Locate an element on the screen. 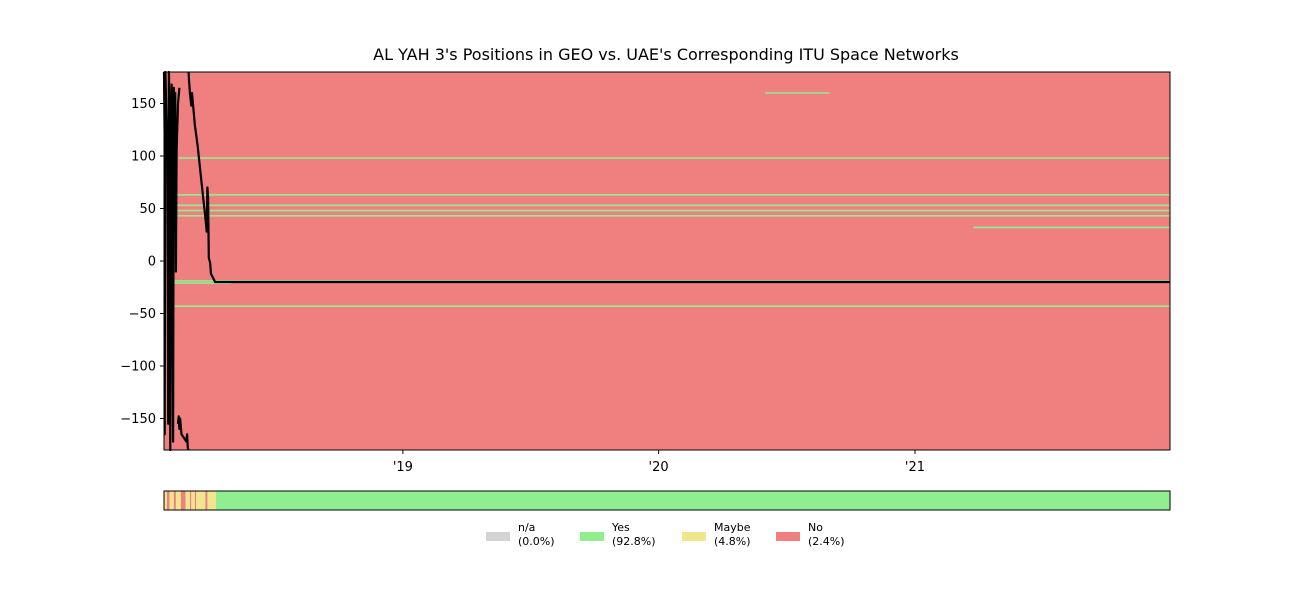 Image resolution: width=1300 pixels, height=604 pixels. legend-pct-no: (2.4%) is located at coordinates (826, 541).